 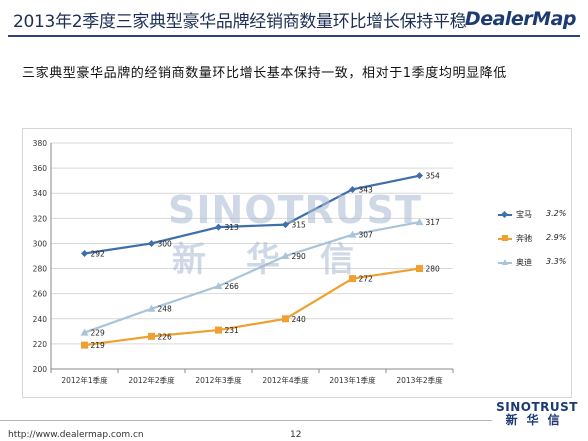 What do you see at coordinates (433, 176) in the screenshot?
I see `data-label: 354` at bounding box center [433, 176].